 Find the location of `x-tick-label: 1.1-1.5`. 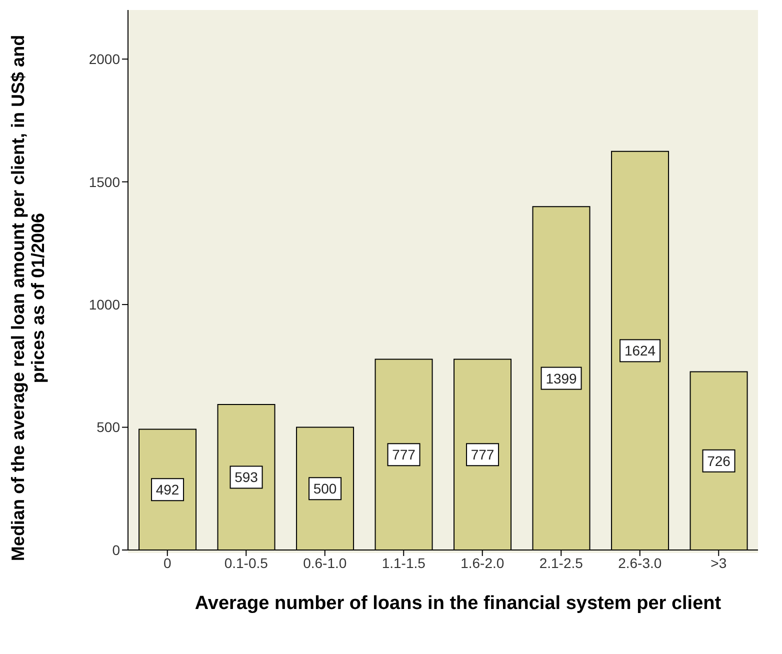

x-tick-label: 1.1-1.5 is located at coordinates (404, 562).